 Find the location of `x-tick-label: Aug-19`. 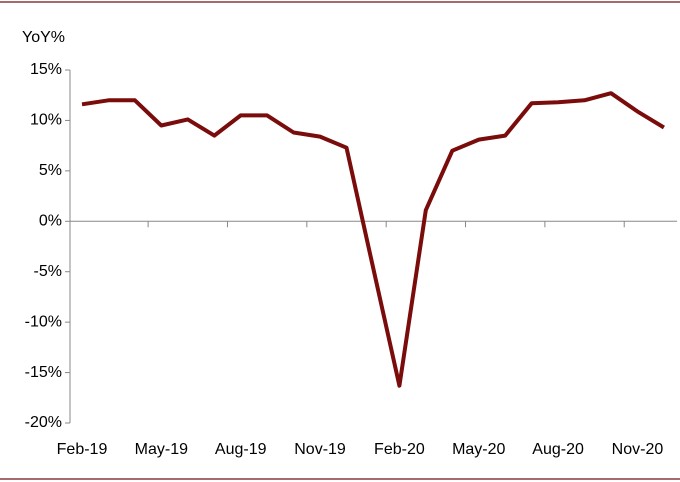

x-tick-label: Aug-19 is located at coordinates (241, 449).